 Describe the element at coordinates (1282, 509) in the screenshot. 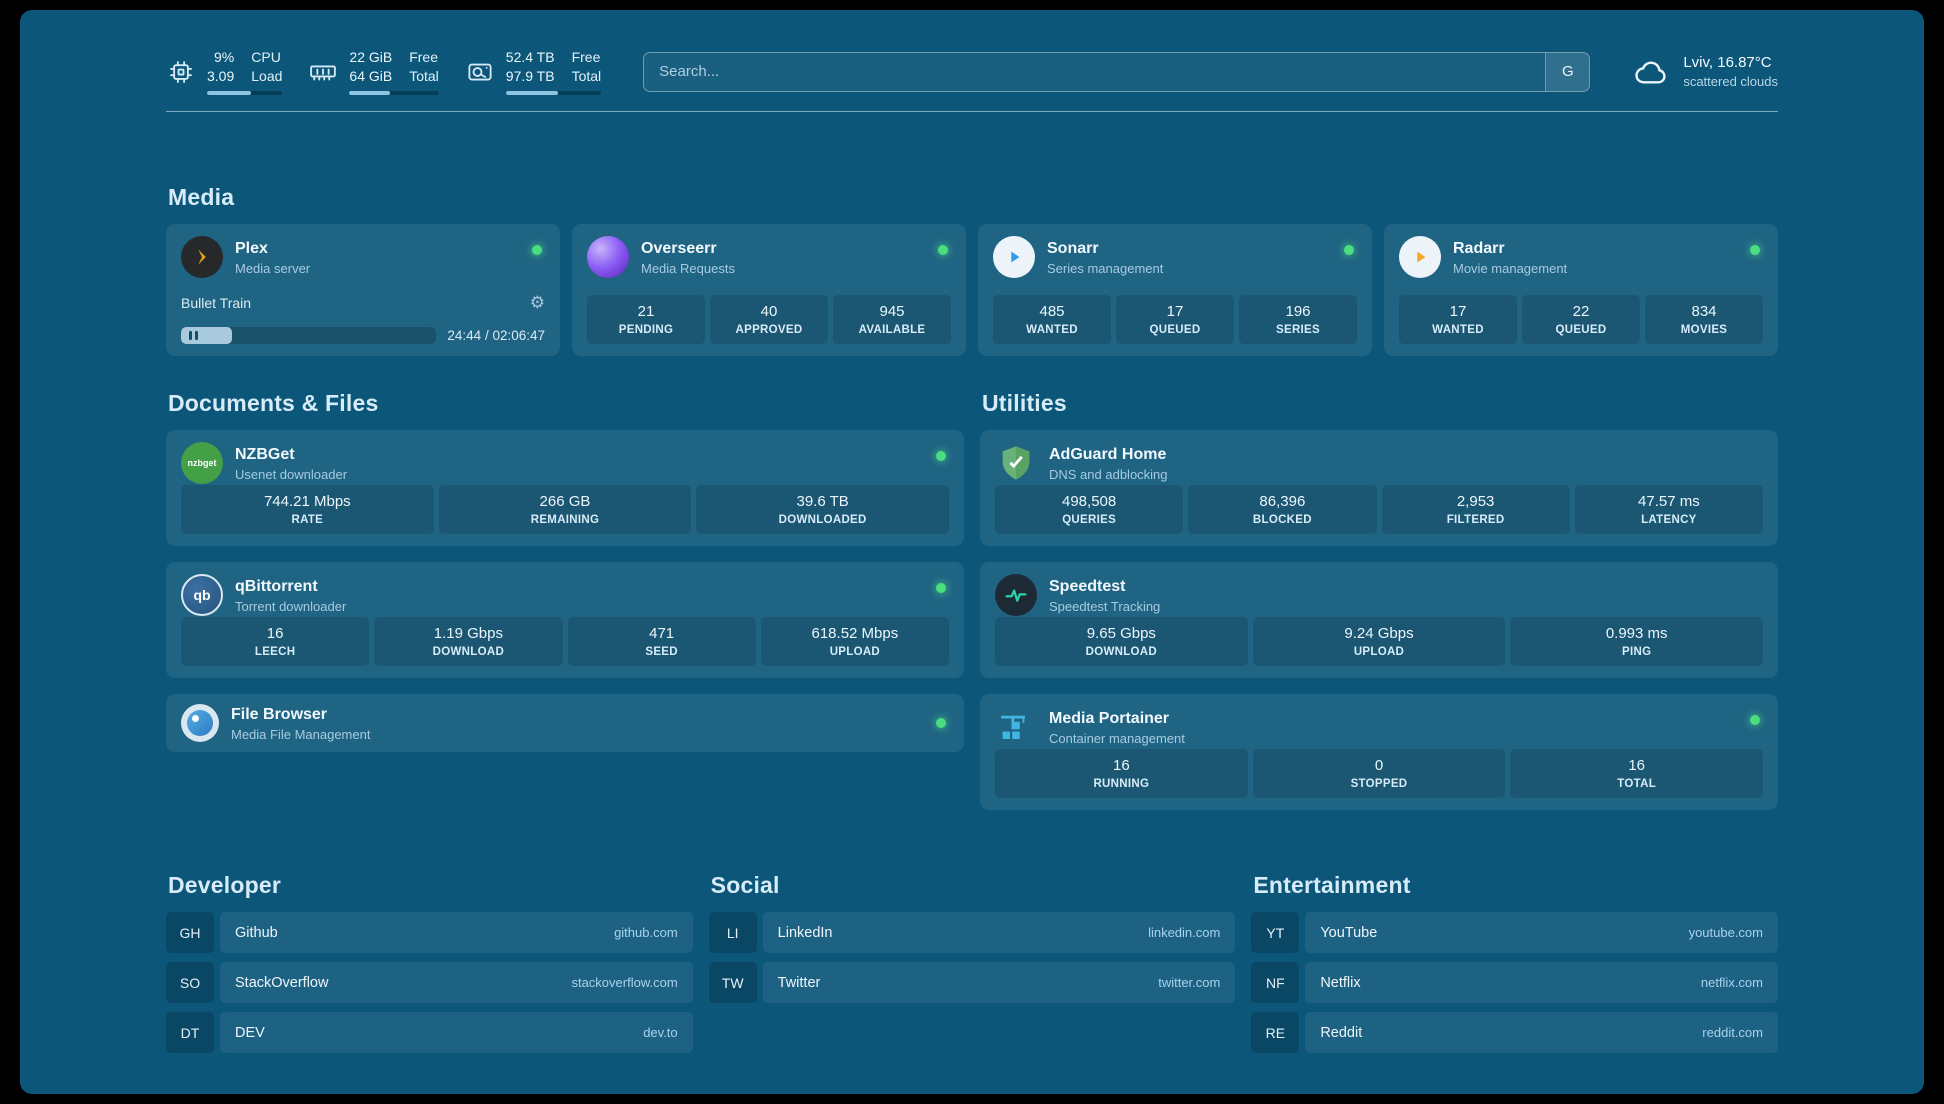

I see `stat-tile: 86,396 BLOCKED` at that location.